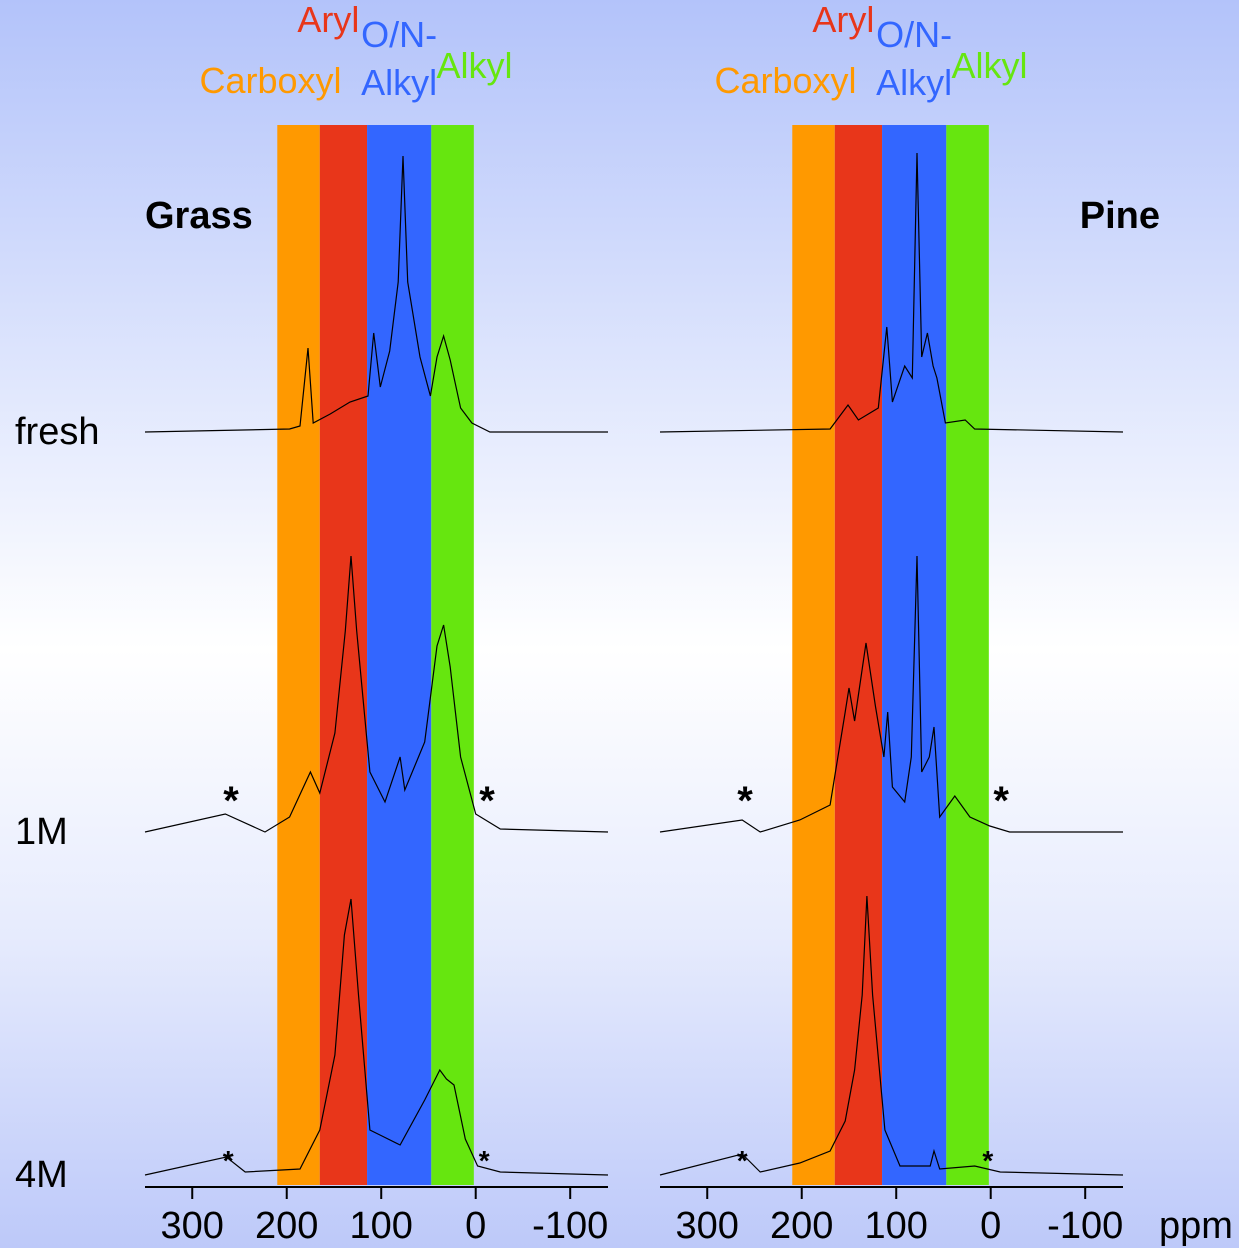  I want to click on row-label: 4M, so click(41, 1175).